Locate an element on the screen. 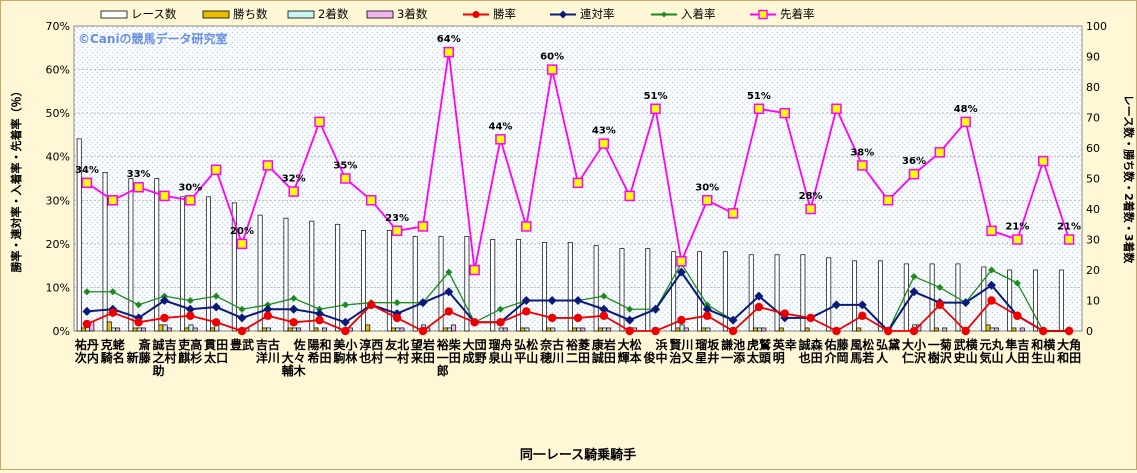 The image size is (1137, 473). x-tick-label: 黛弘人 is located at coordinates (888, 351).